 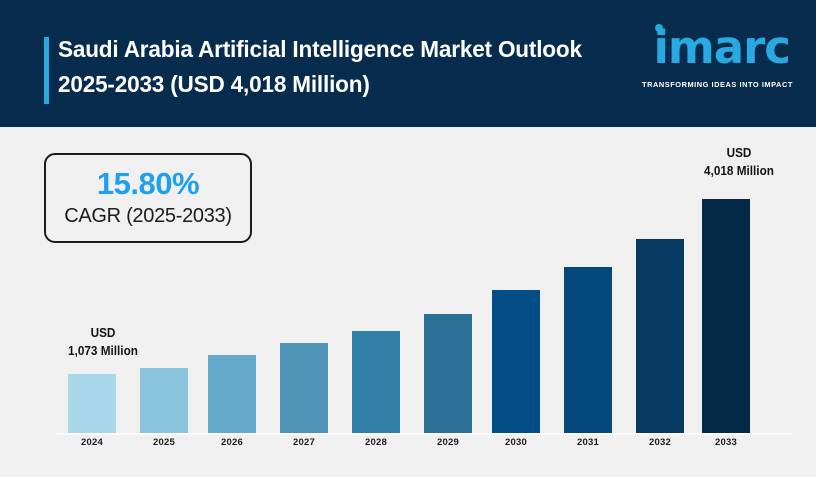 What do you see at coordinates (232, 394) in the screenshot?
I see `bar-2026` at bounding box center [232, 394].